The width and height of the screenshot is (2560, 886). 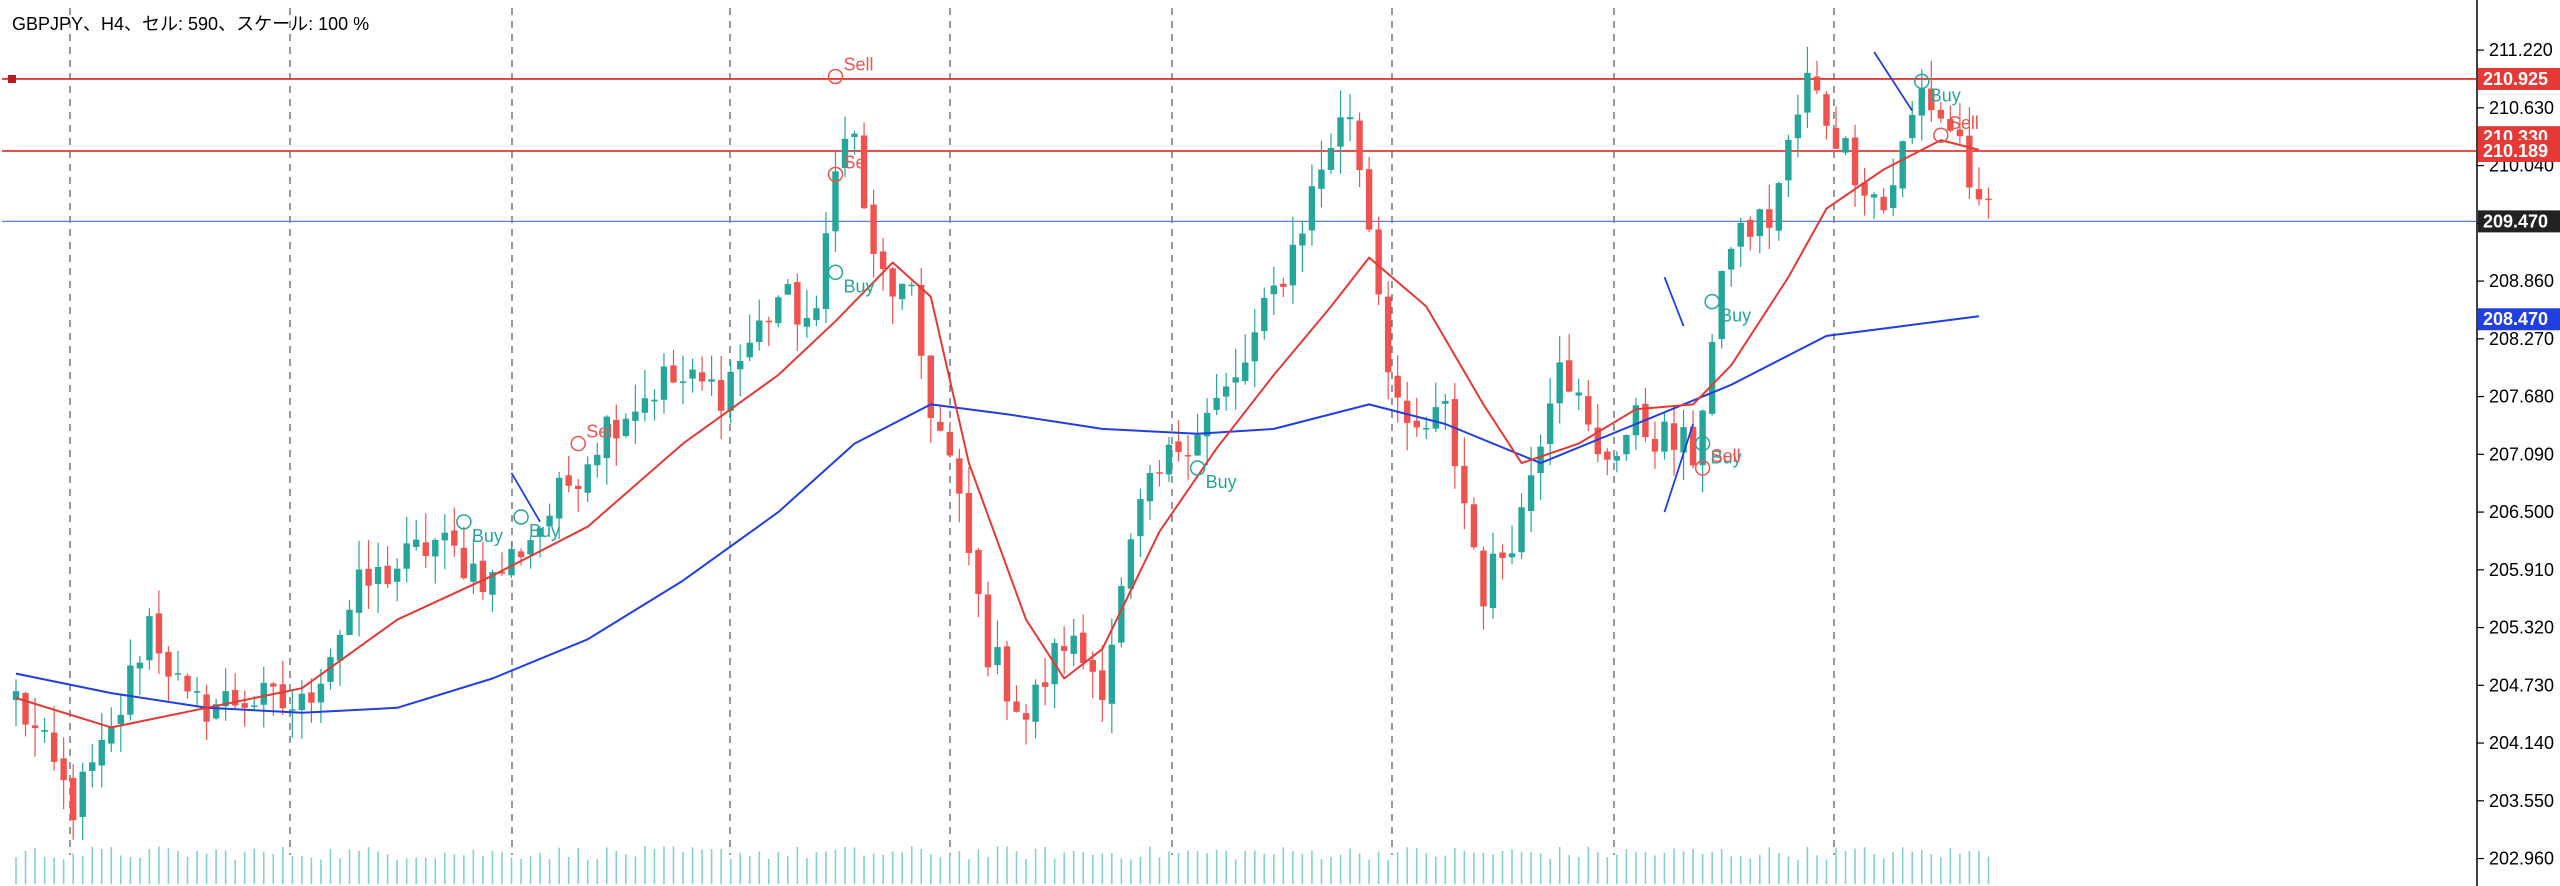 I want to click on price-tick-label: 202.960, so click(x=2521, y=859).